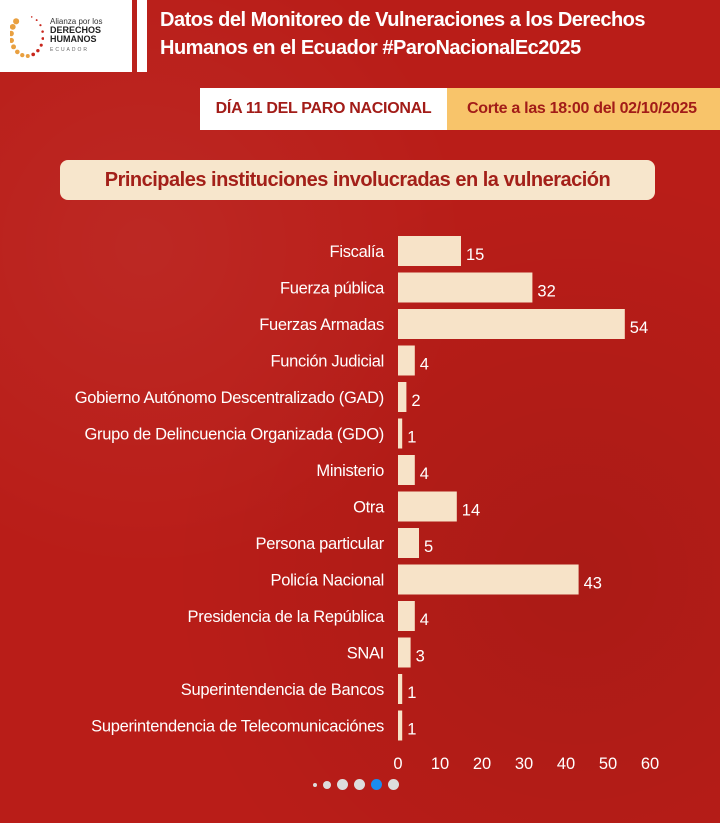  What do you see at coordinates (593, 584) in the screenshot?
I see `value-label: 43` at bounding box center [593, 584].